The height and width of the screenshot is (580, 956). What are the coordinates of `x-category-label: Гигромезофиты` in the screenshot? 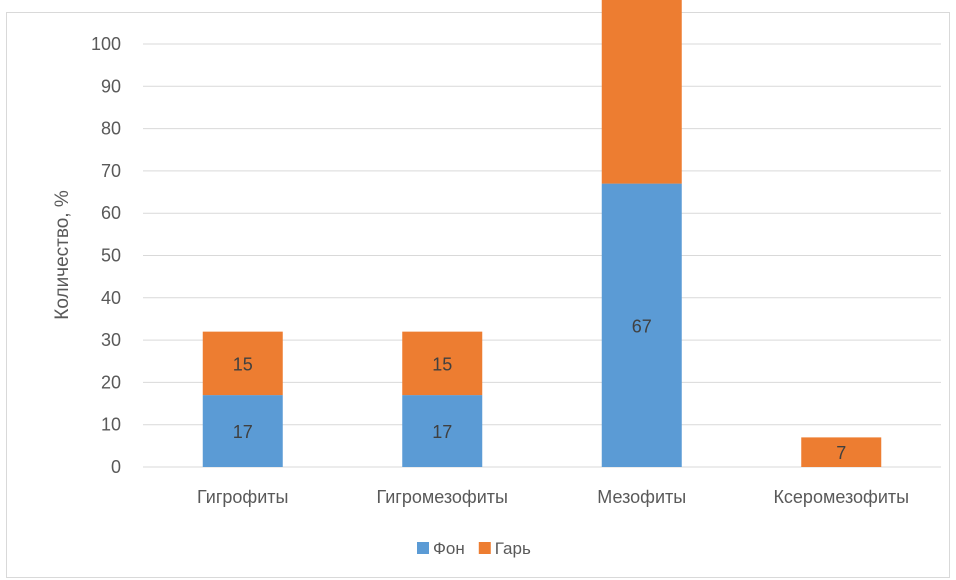 It's located at (442, 497).